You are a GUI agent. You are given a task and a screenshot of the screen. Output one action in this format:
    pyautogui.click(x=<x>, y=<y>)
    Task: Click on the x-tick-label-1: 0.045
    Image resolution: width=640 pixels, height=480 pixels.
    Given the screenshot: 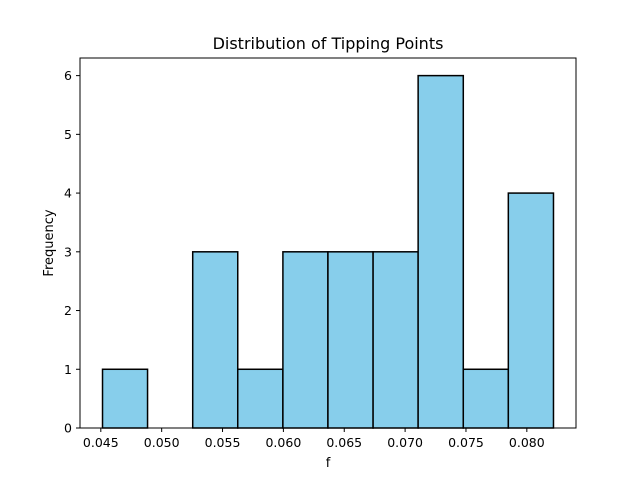 What is the action you would take?
    pyautogui.click(x=101, y=442)
    